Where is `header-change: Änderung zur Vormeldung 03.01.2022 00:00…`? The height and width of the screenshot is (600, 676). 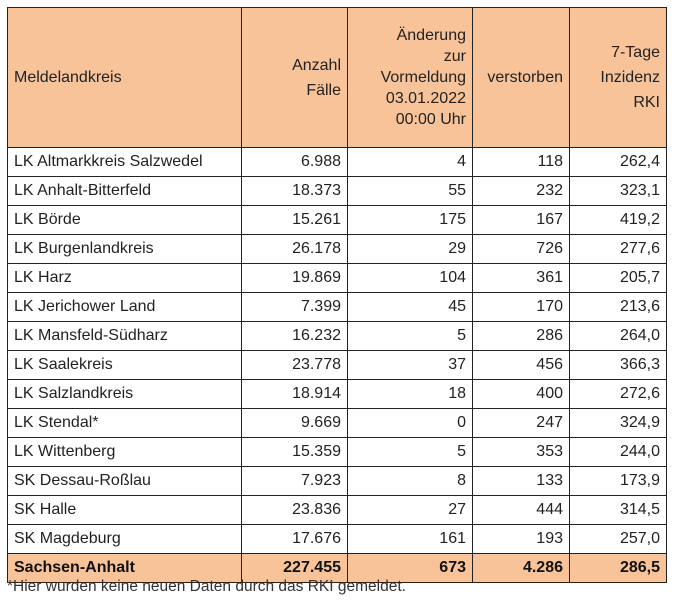 header-change: Änderung zur Vormeldung 03.01.2022 00:00… is located at coordinates (410, 77).